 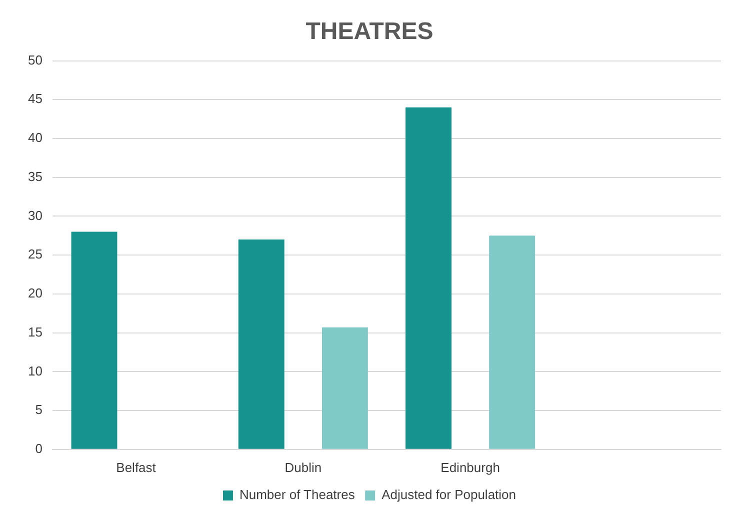 I want to click on y-tick-label: 50, so click(x=35, y=60).